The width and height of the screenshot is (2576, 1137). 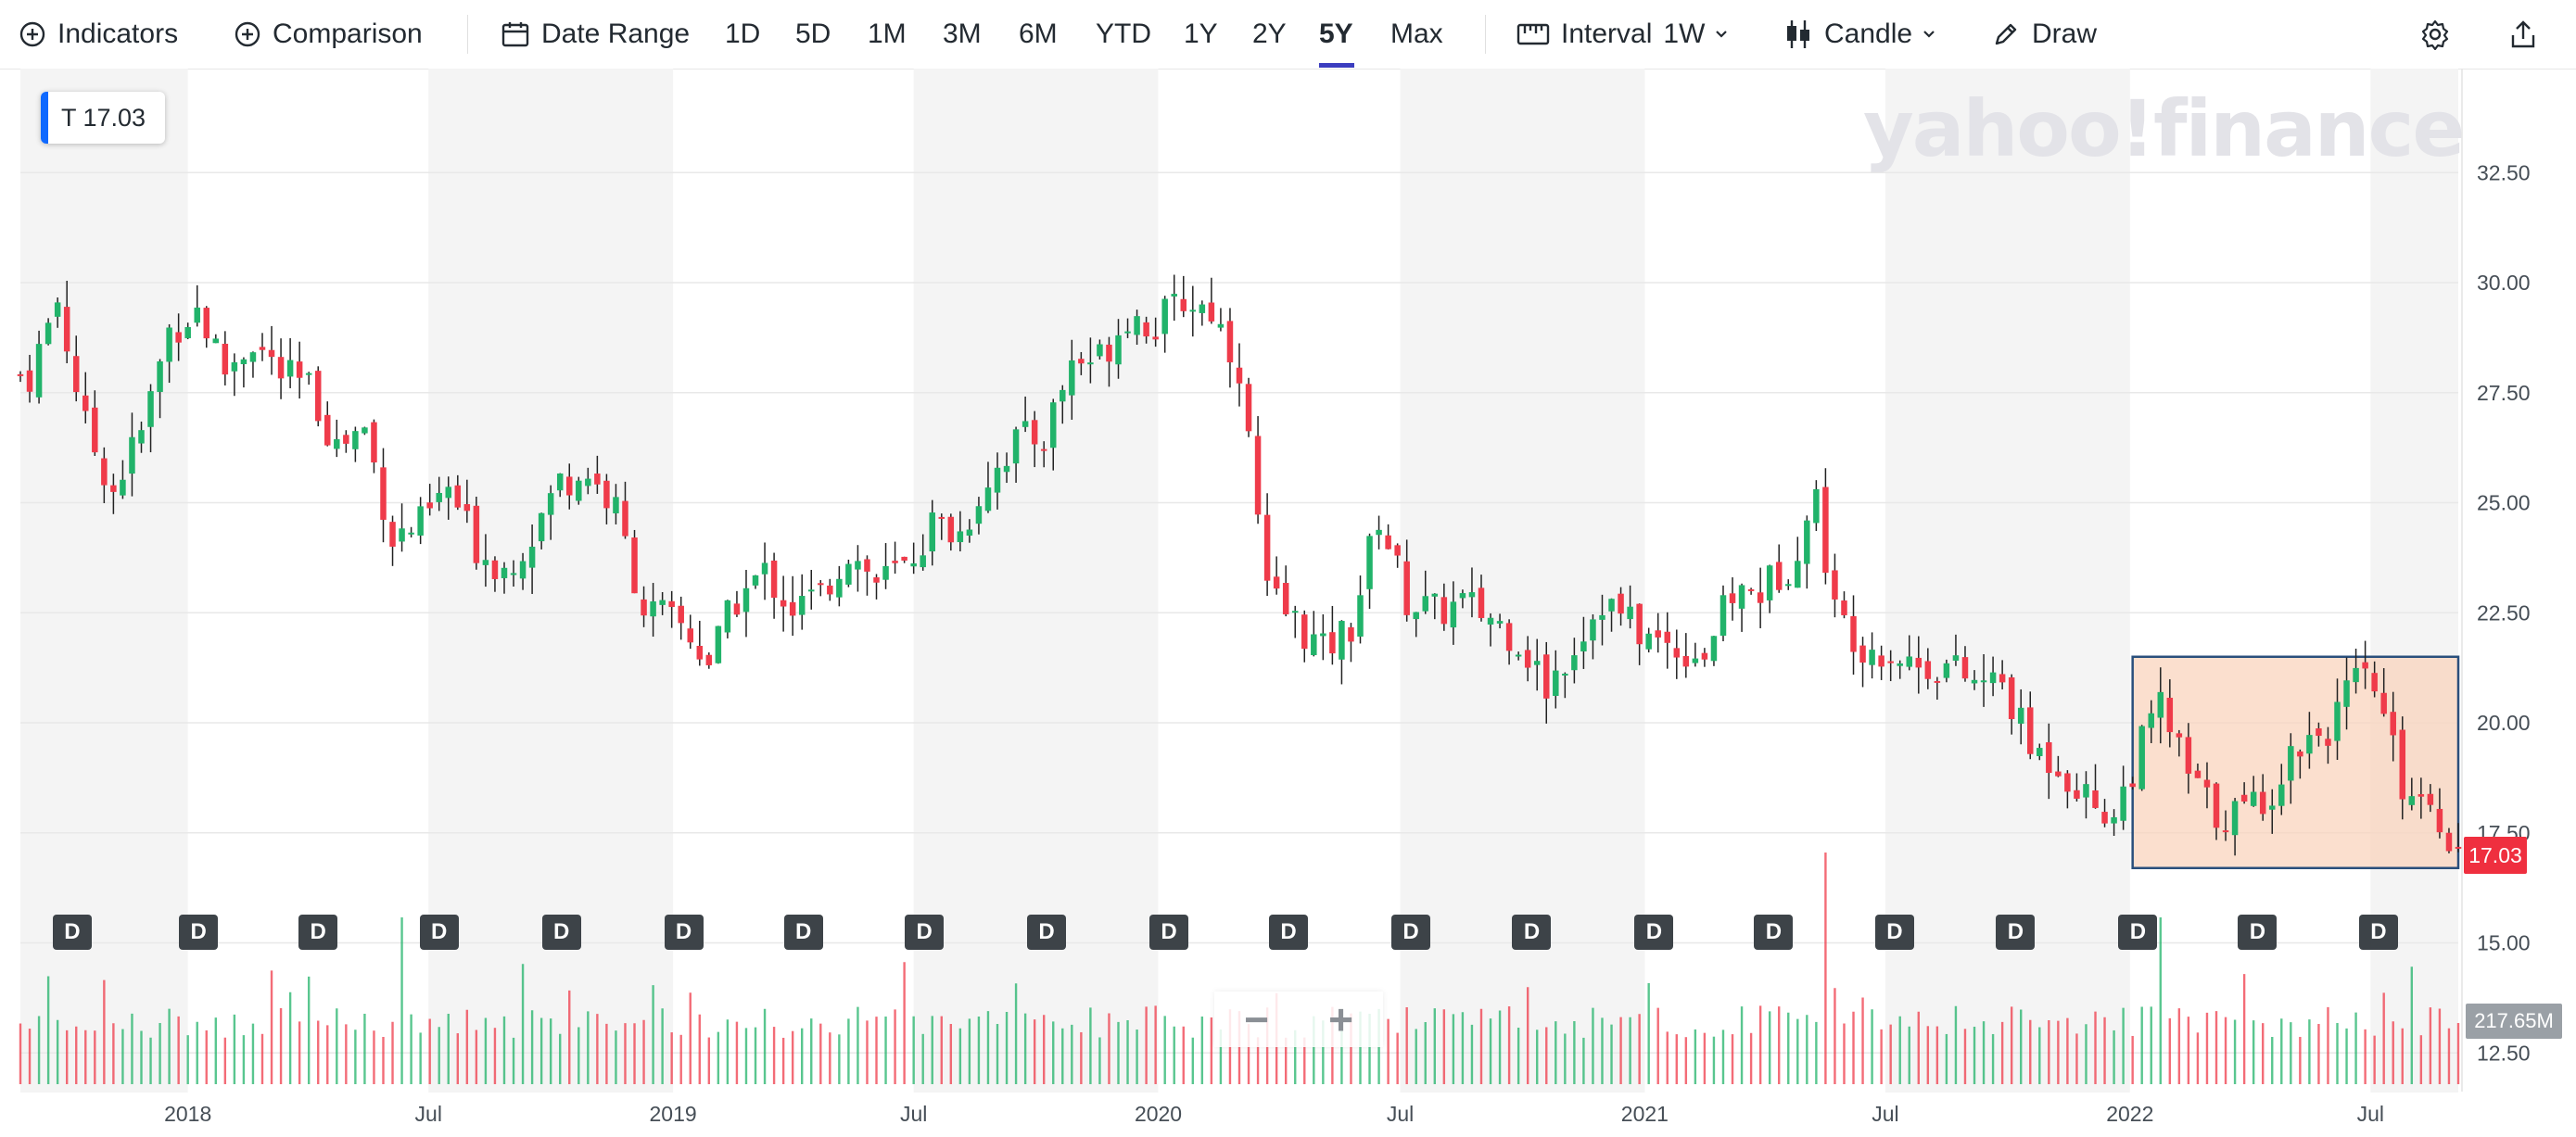 I want to click on range-1m-button: 1M, so click(x=887, y=34).